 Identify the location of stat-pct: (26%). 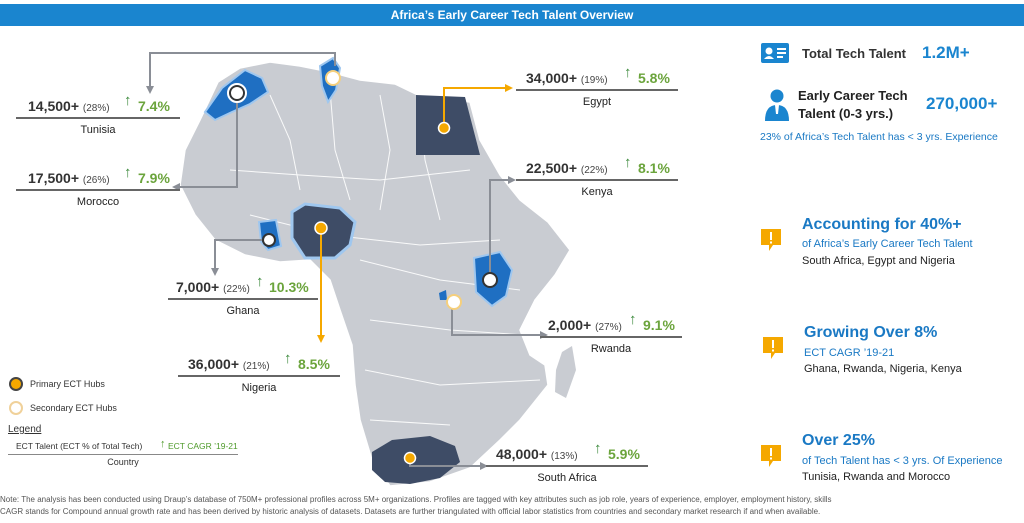
(96, 180).